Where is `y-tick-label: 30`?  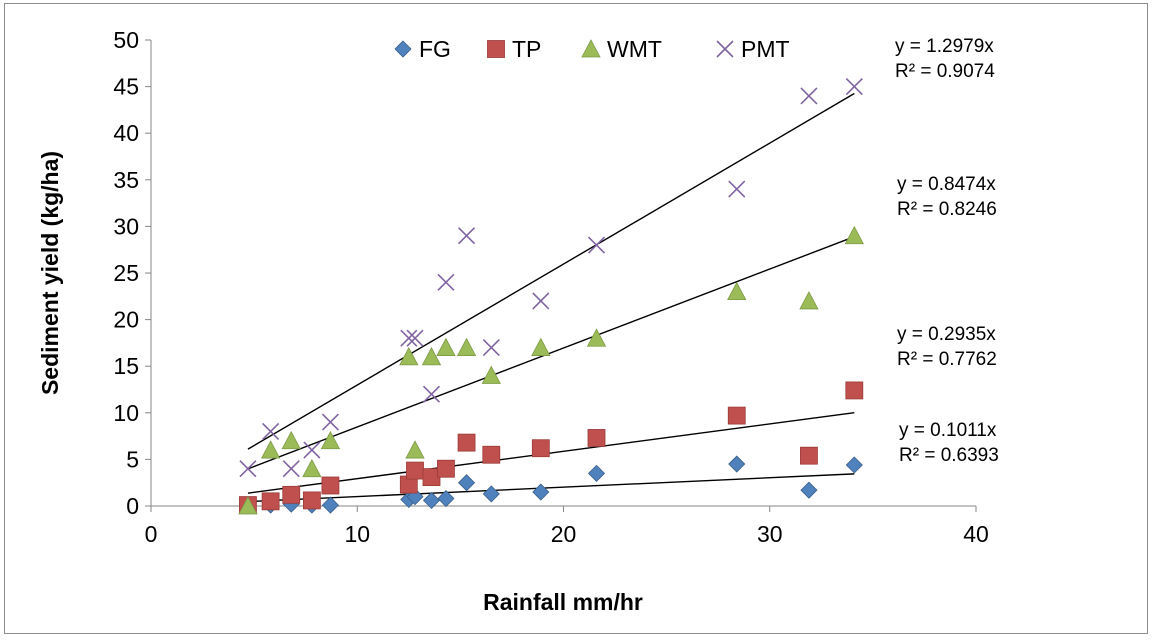
y-tick-label: 30 is located at coordinates (126, 226).